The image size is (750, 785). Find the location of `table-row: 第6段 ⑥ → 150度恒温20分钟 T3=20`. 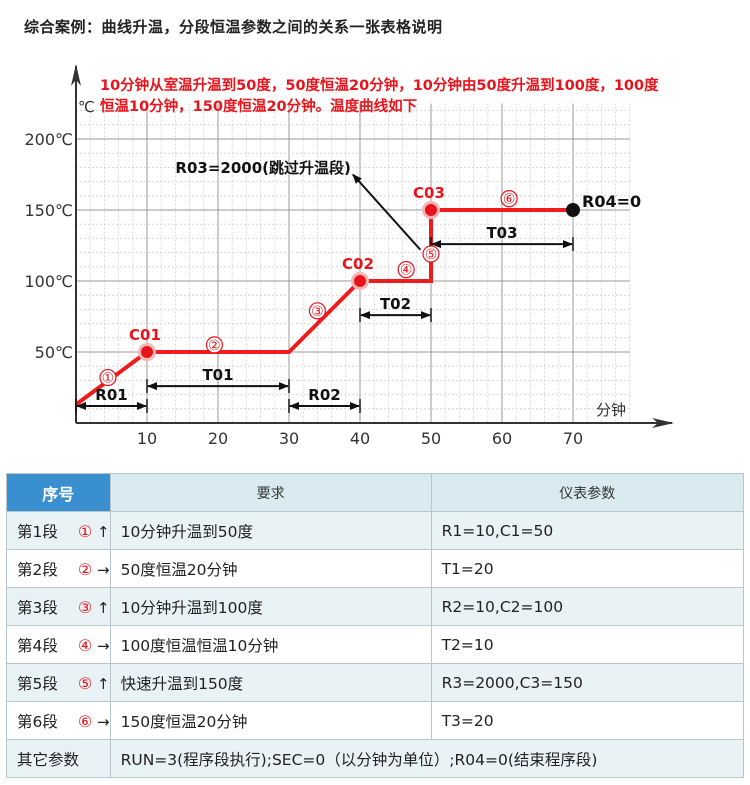

table-row: 第6段 ⑥ → 150度恒温20分钟 T3=20 is located at coordinates (375, 720).